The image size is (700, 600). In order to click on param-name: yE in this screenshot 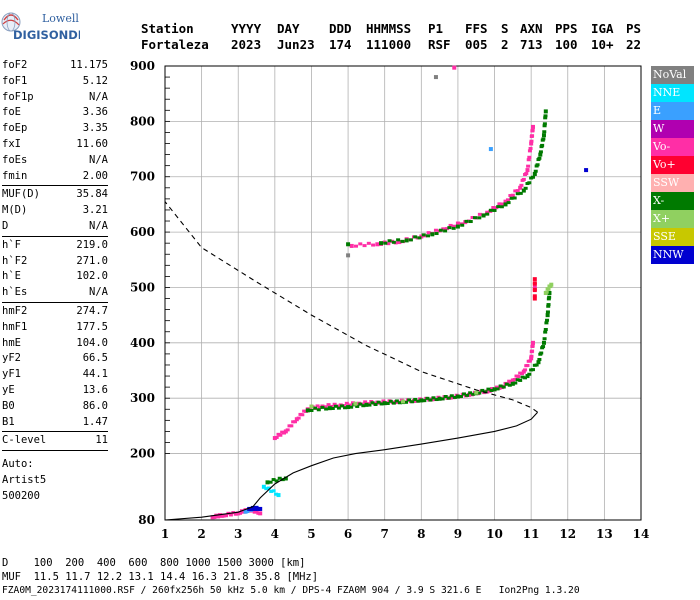, I will do `click(8, 389)`.